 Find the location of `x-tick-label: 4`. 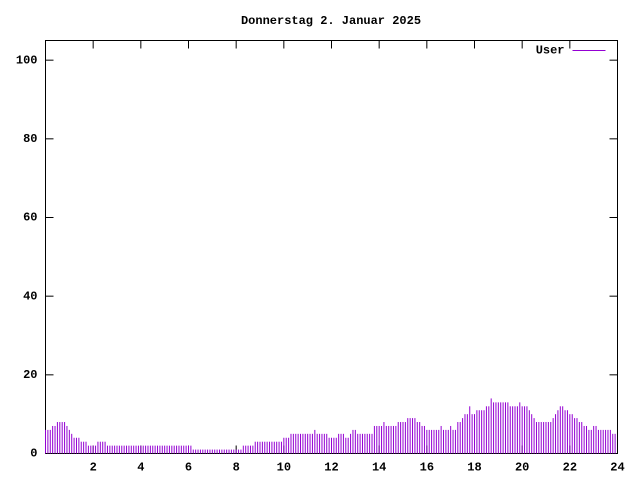

x-tick-label: 4 is located at coordinates (140, 468).